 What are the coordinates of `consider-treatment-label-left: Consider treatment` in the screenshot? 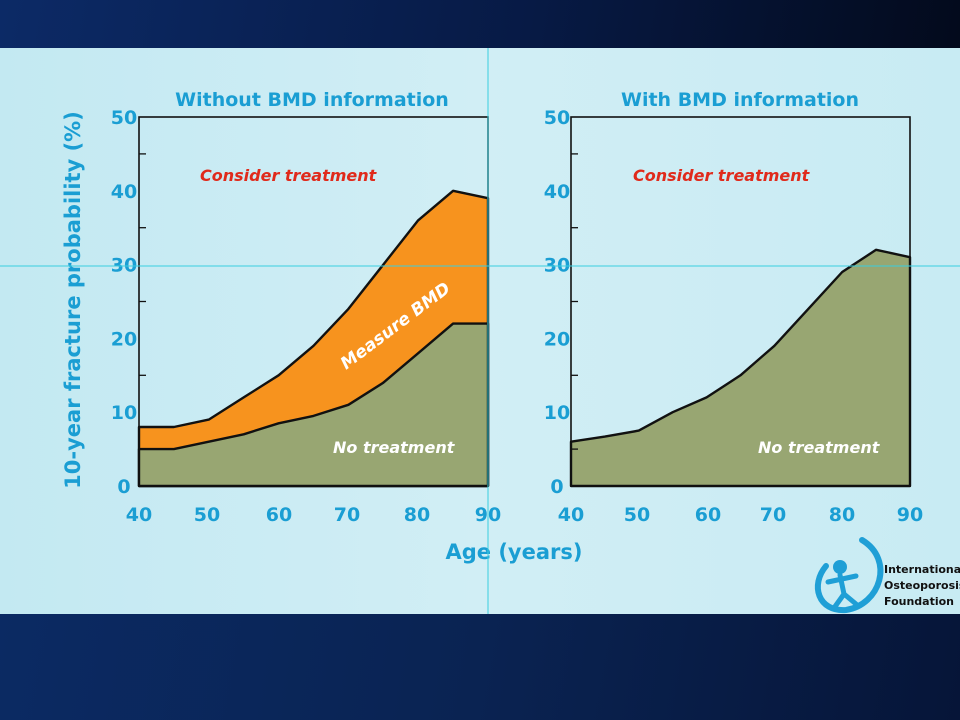 It's located at (289, 175).